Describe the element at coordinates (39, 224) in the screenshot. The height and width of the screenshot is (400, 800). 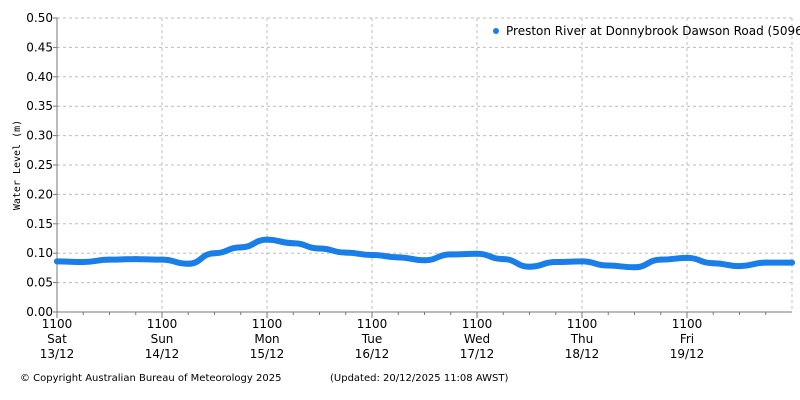
I see `y-tick-label: 0.15` at that location.